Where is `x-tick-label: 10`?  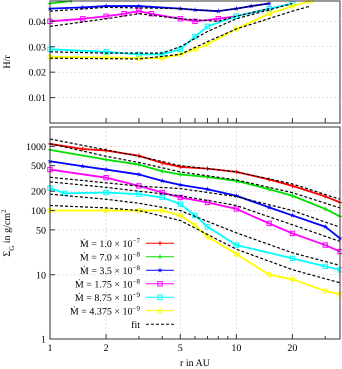 x-tick-label: 10 is located at coordinates (236, 348).